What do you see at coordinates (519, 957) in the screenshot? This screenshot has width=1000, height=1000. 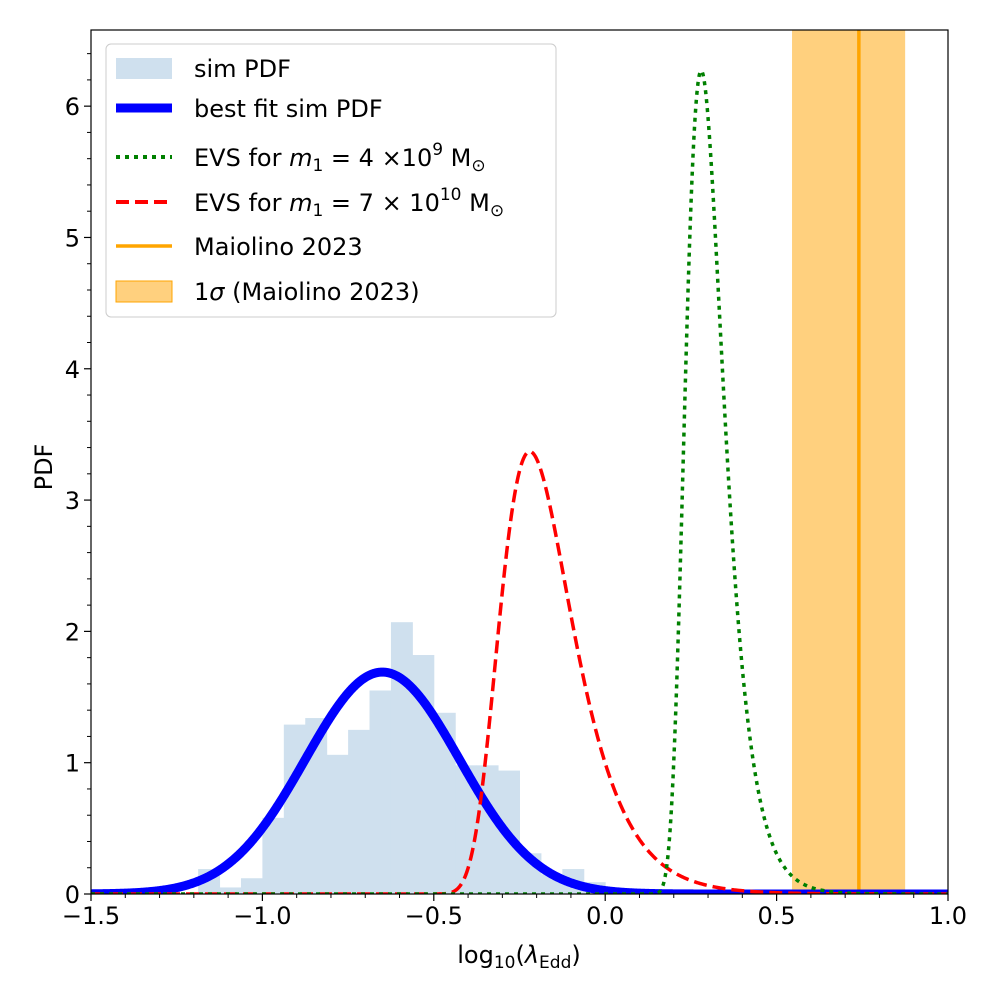 I see `x-axis-label: log10(λEdd)` at bounding box center [519, 957].